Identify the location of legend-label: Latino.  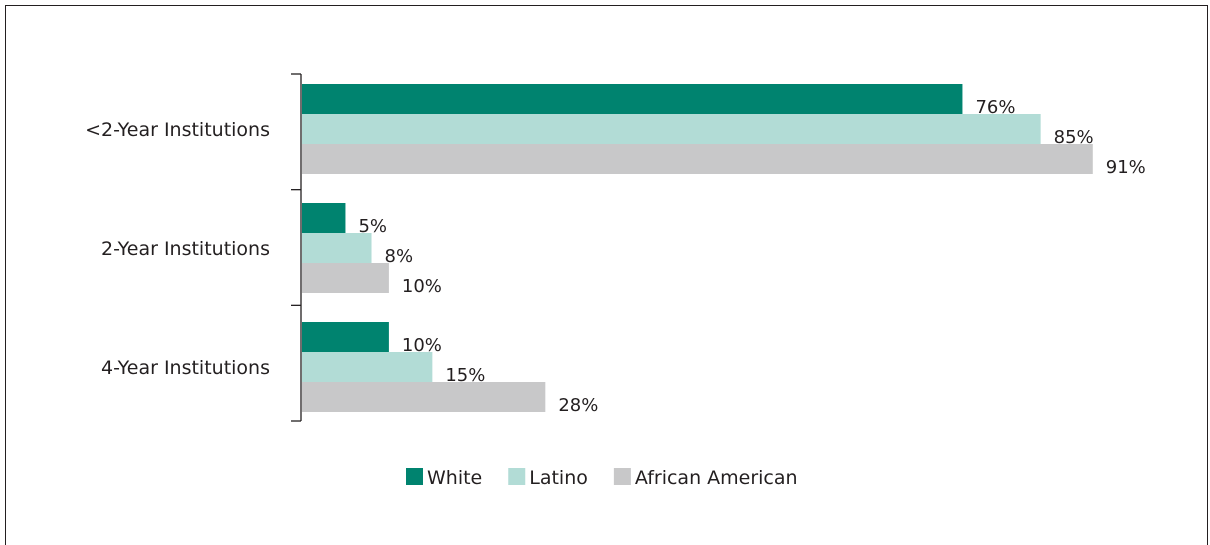
(558, 478).